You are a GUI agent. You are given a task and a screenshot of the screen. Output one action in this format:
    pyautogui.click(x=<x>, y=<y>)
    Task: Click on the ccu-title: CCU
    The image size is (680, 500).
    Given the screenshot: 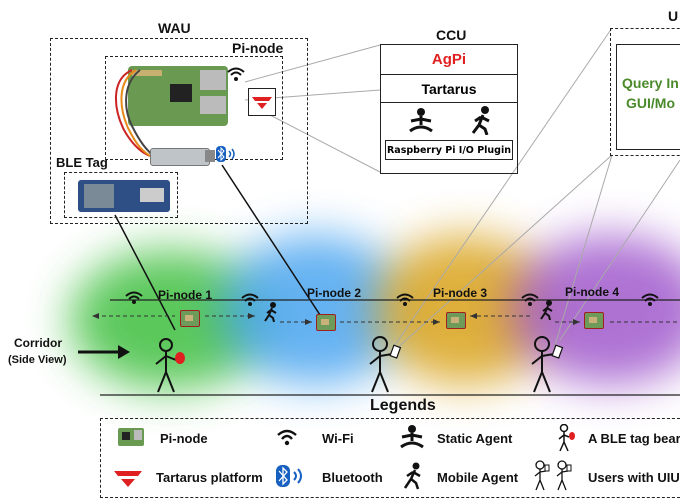 What is the action you would take?
    pyautogui.click(x=451, y=35)
    